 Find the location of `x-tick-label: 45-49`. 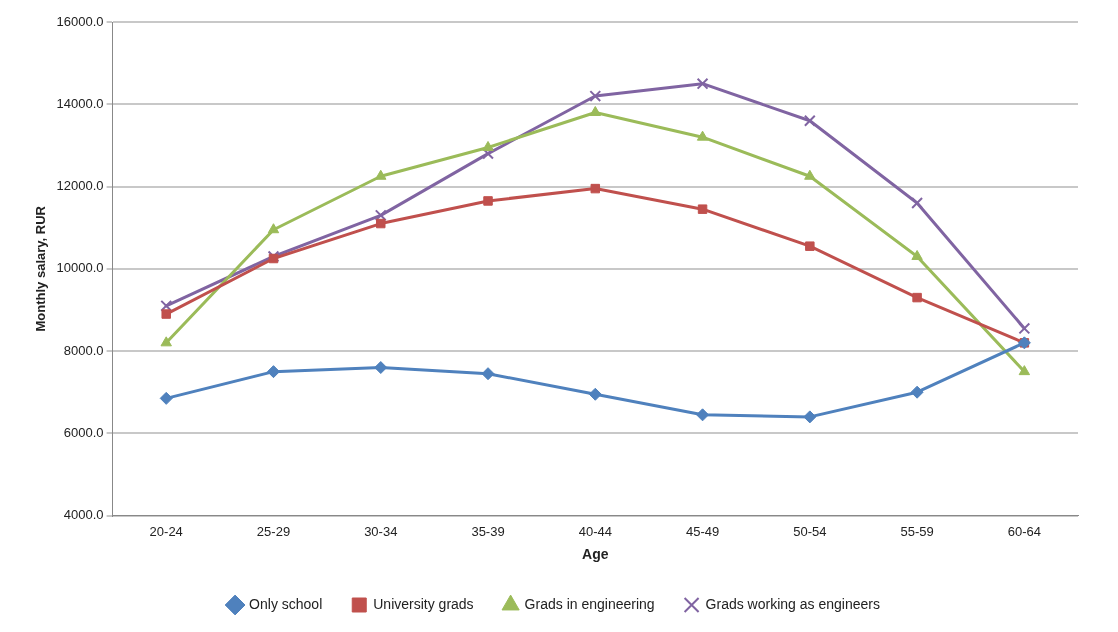

x-tick-label: 45-49 is located at coordinates (702, 531).